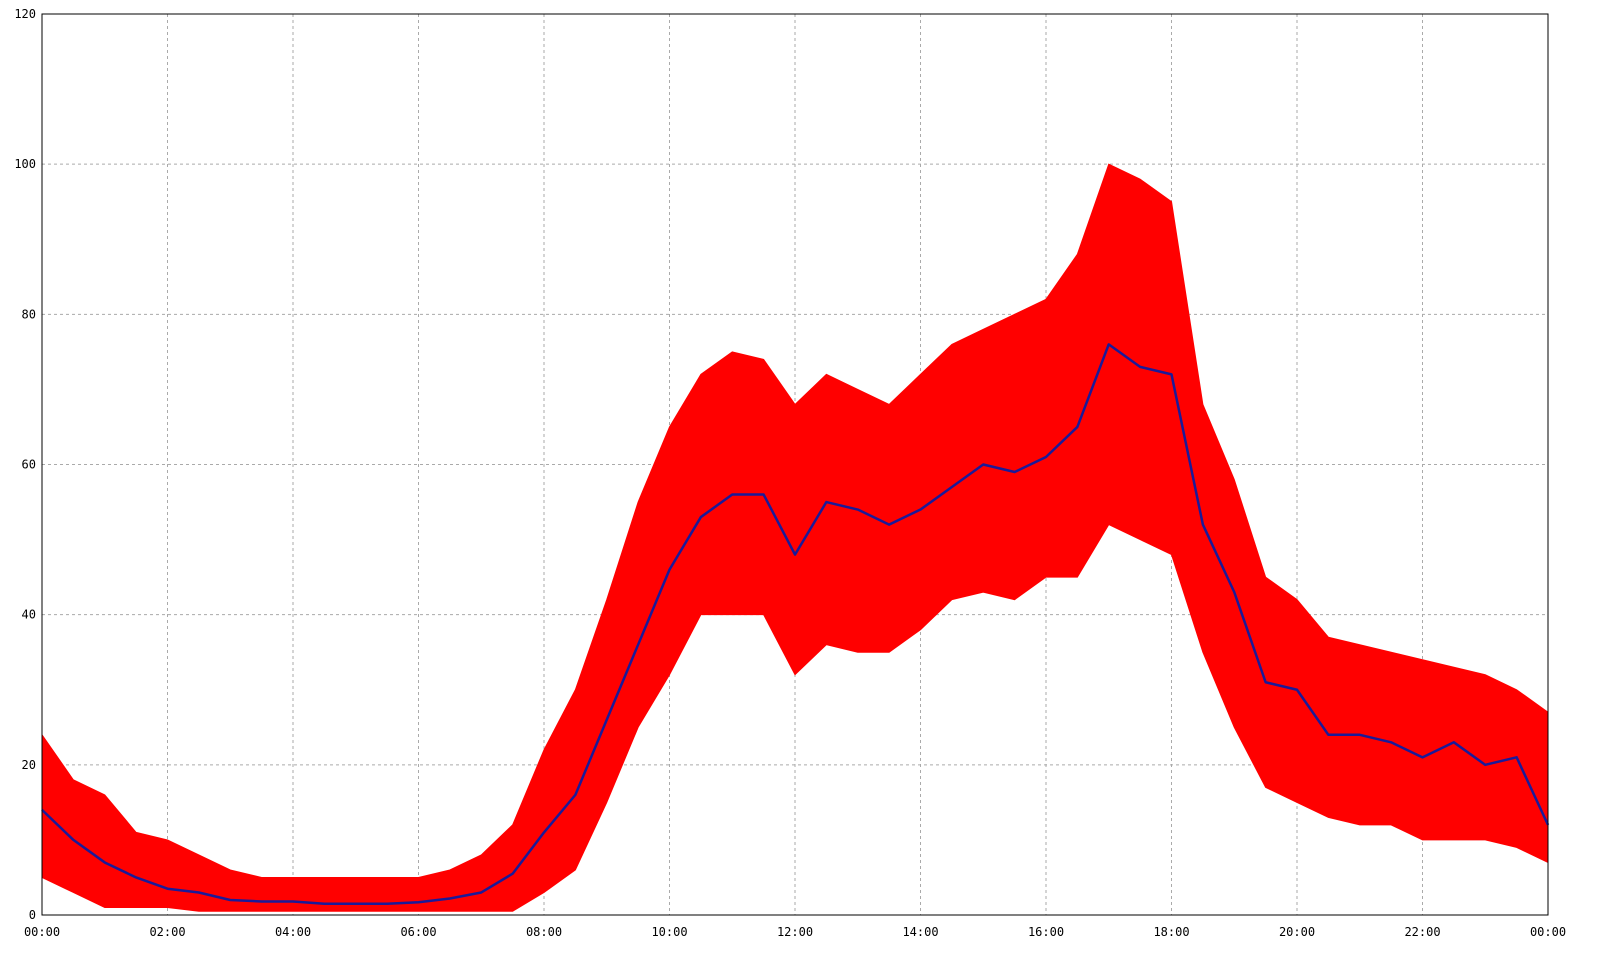  What do you see at coordinates (669, 932) in the screenshot?
I see `x-tick-label: 10:00` at bounding box center [669, 932].